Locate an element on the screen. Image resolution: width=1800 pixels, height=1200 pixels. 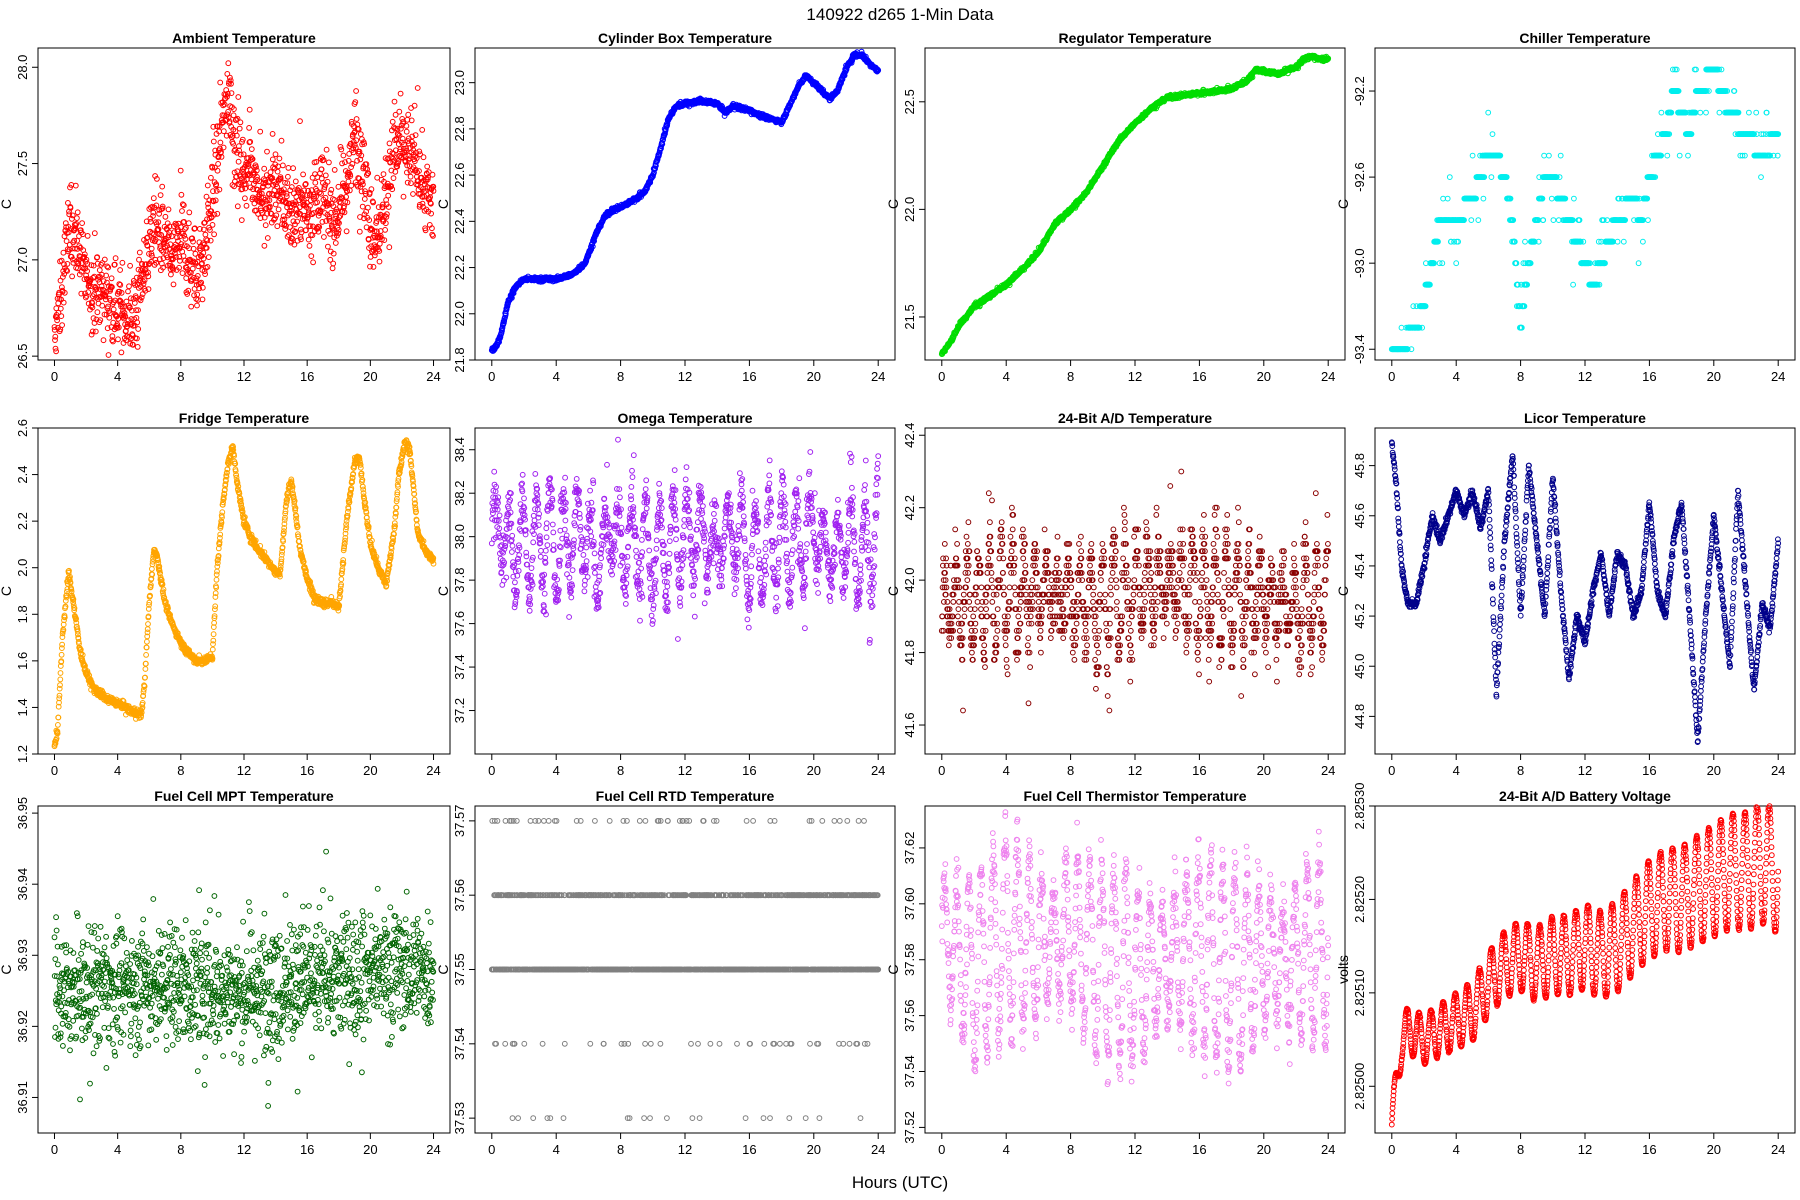
x-tick-label: 0 is located at coordinates (941, 376).